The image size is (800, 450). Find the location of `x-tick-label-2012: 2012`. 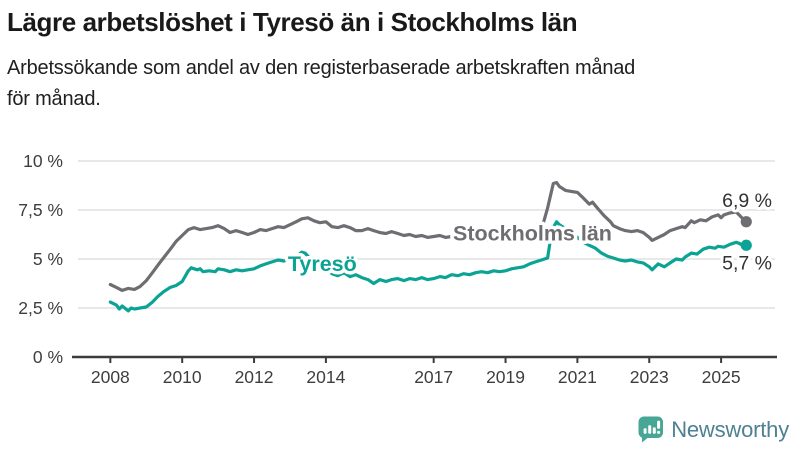

x-tick-label-2012: 2012 is located at coordinates (254, 377).